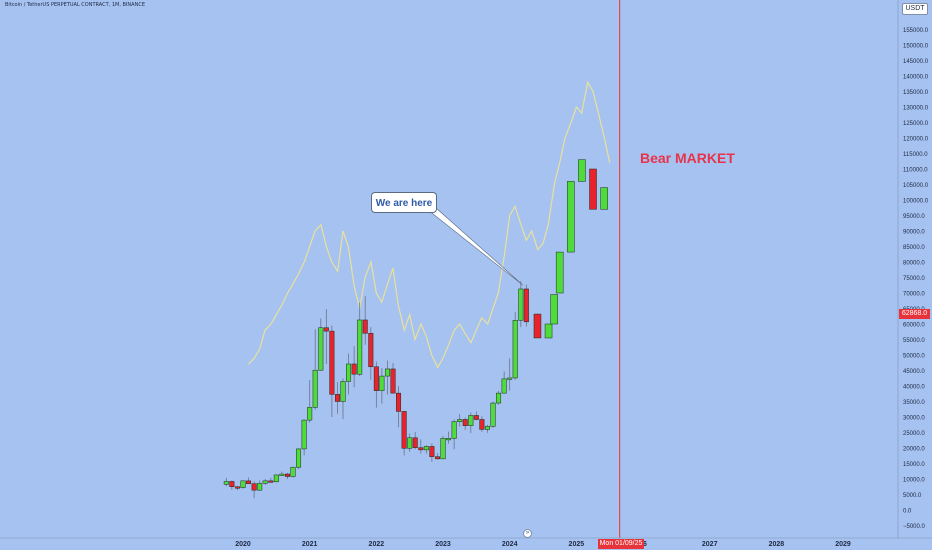  Describe the element at coordinates (912, 496) in the screenshot. I see `price-tick-label: 5000.0` at that location.